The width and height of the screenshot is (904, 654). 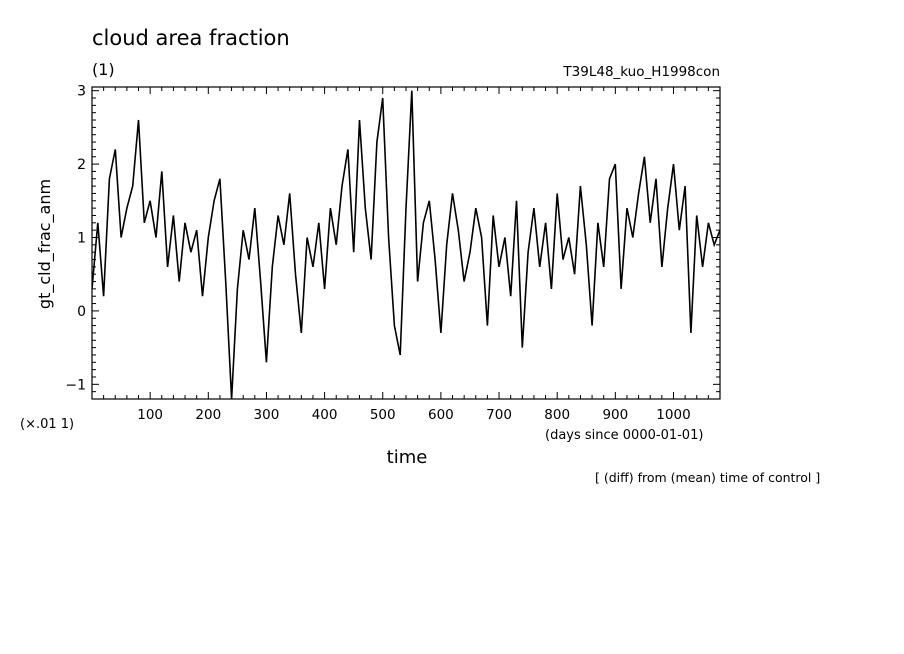 What do you see at coordinates (81, 92) in the screenshot?
I see `y-tick-label: 3` at bounding box center [81, 92].